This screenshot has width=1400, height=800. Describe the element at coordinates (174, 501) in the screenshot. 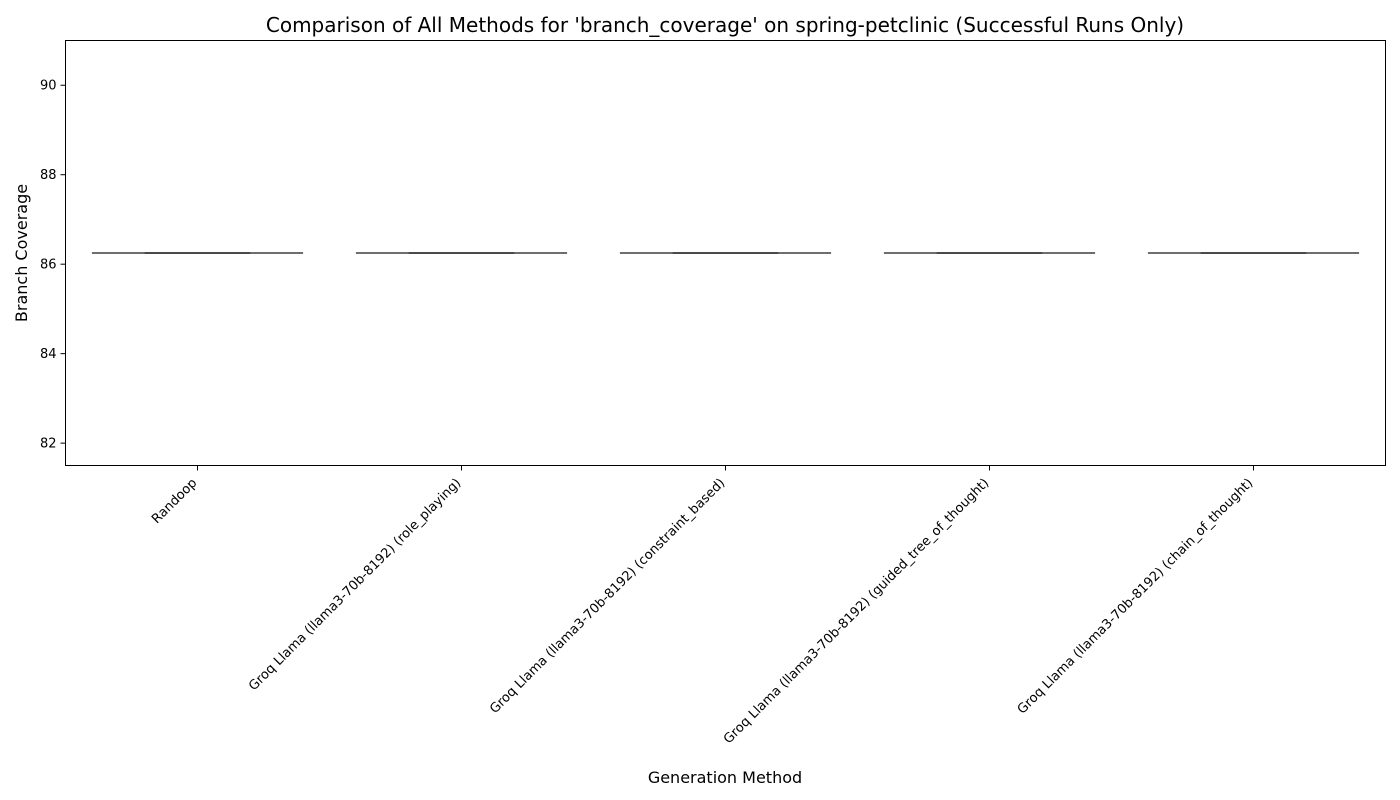

I see `x-tick-label: Randoop` at that location.